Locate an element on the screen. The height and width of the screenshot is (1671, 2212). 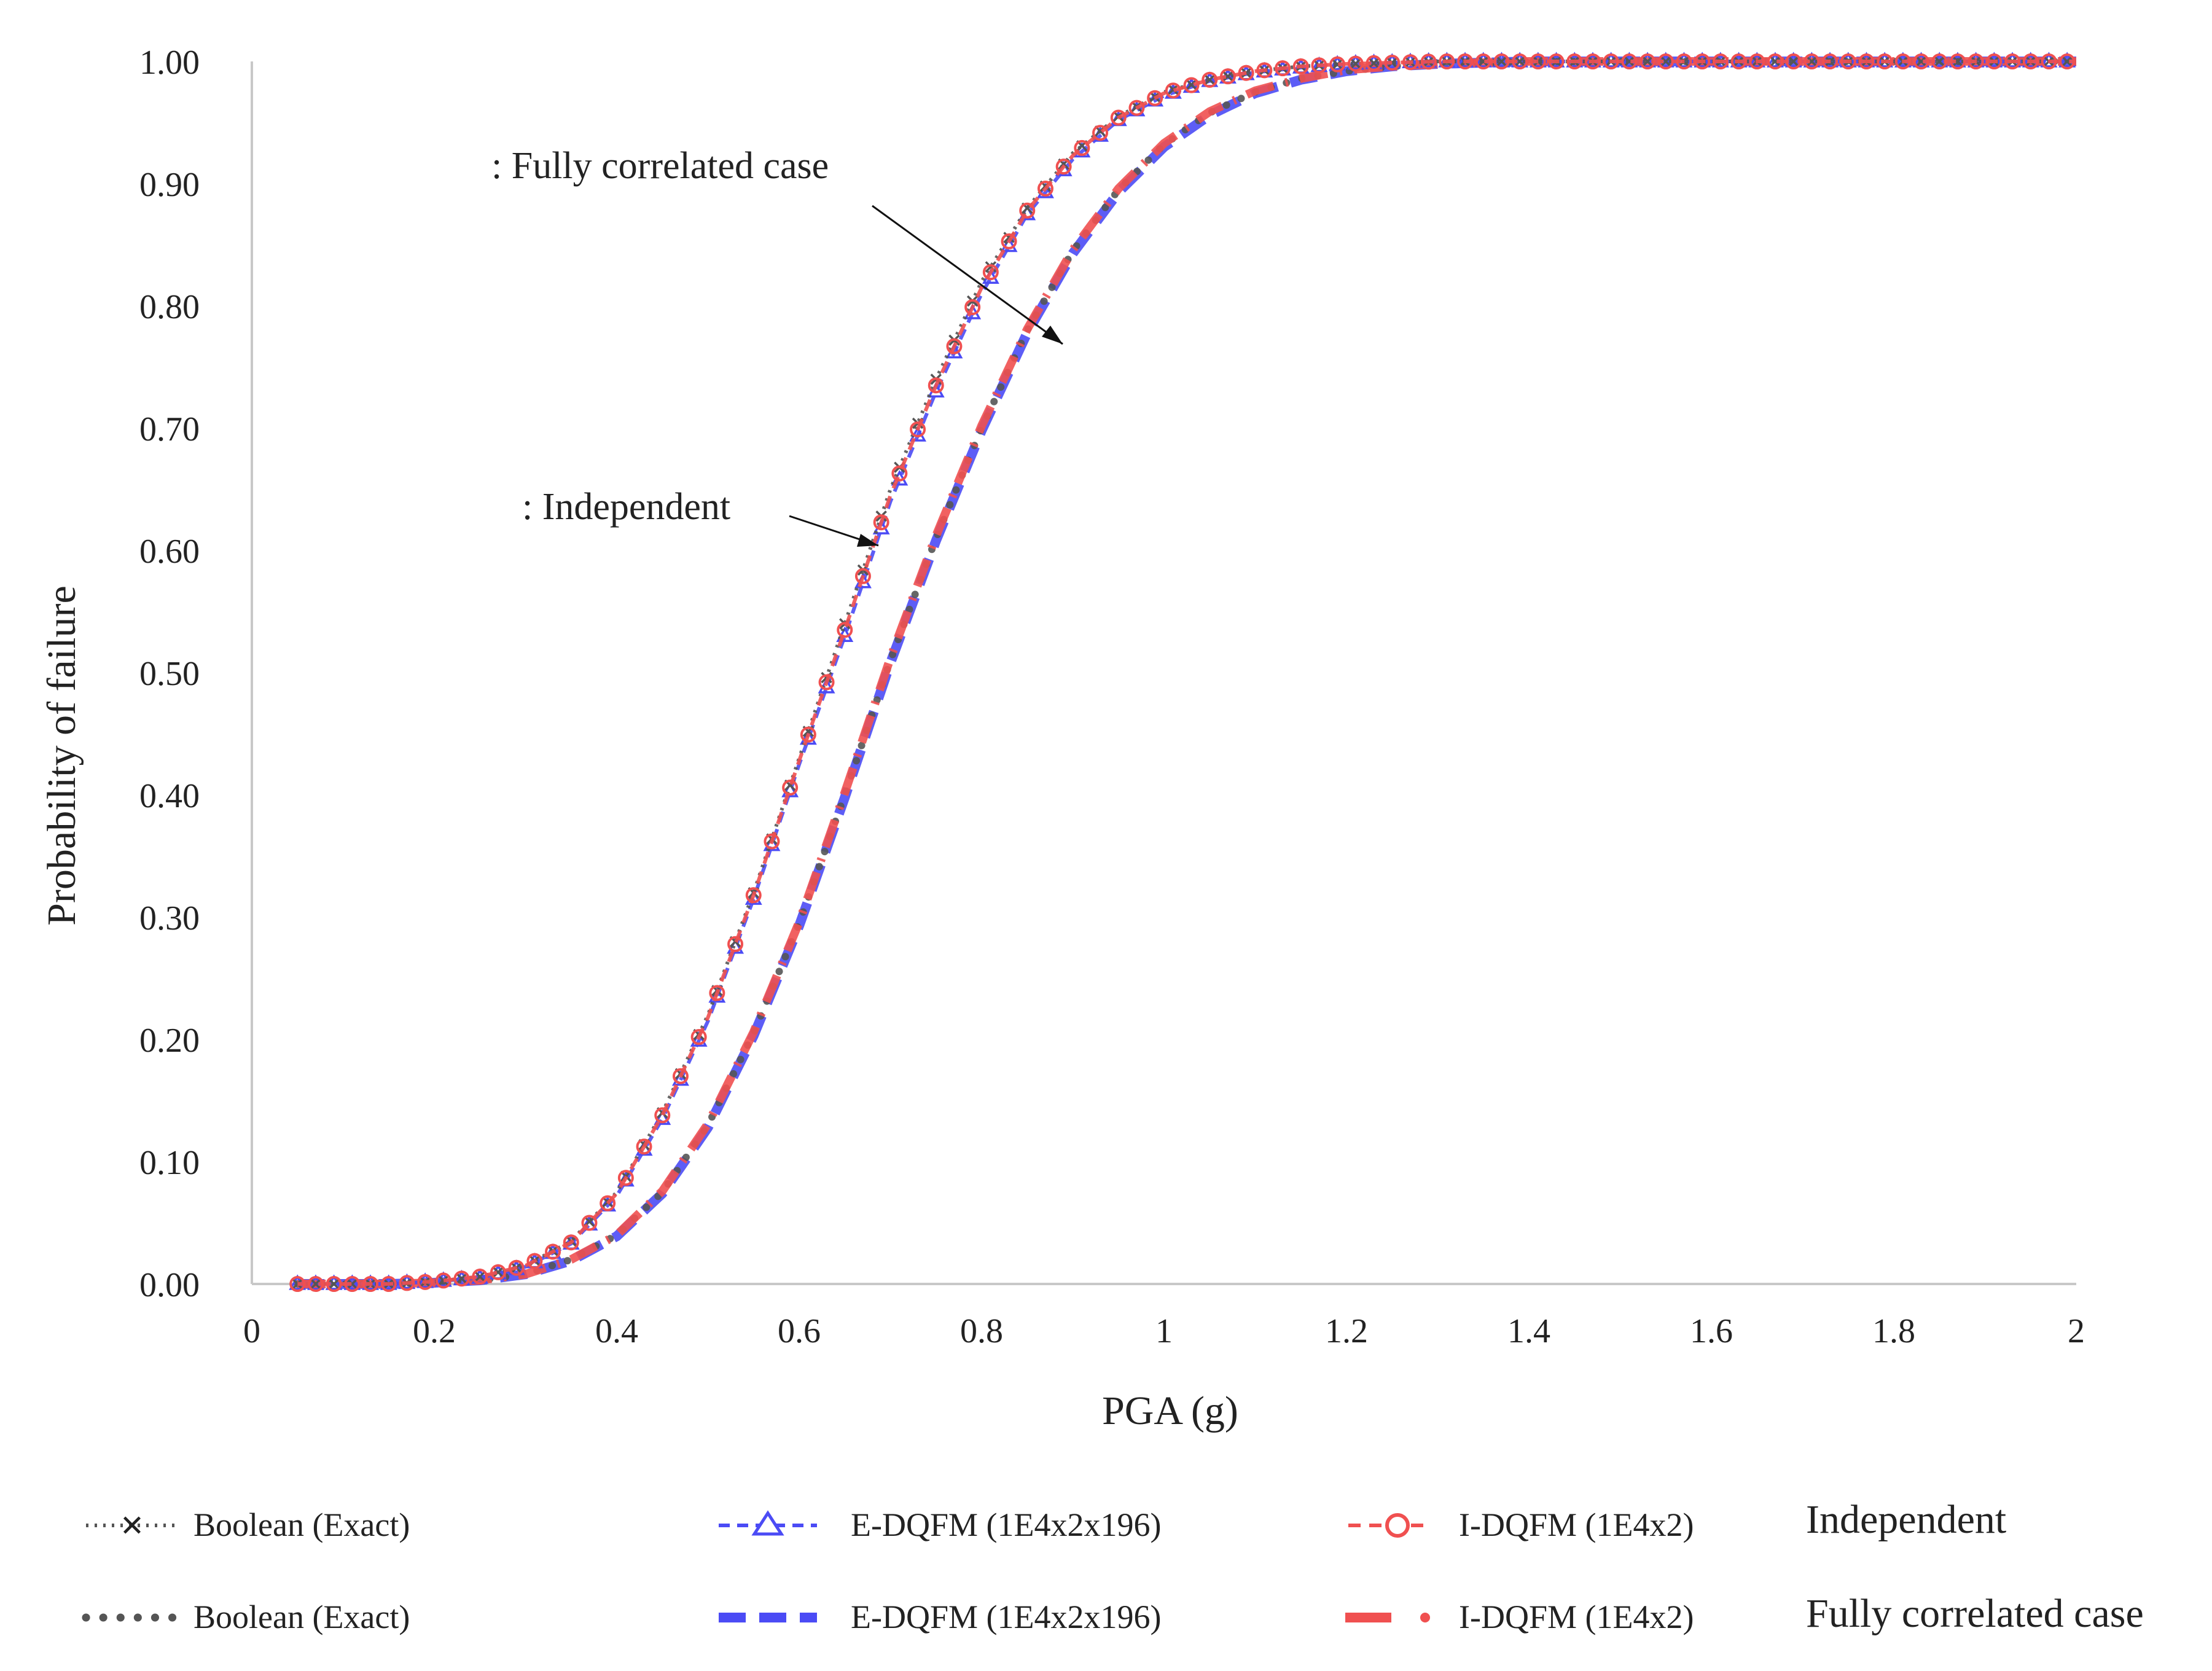
x-tick-label: 0 is located at coordinates (252, 1331).